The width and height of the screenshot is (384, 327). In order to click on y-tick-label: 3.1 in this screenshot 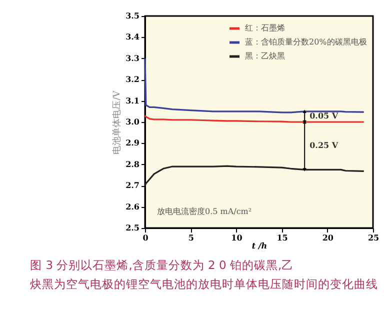, I will do `click(133, 100)`.